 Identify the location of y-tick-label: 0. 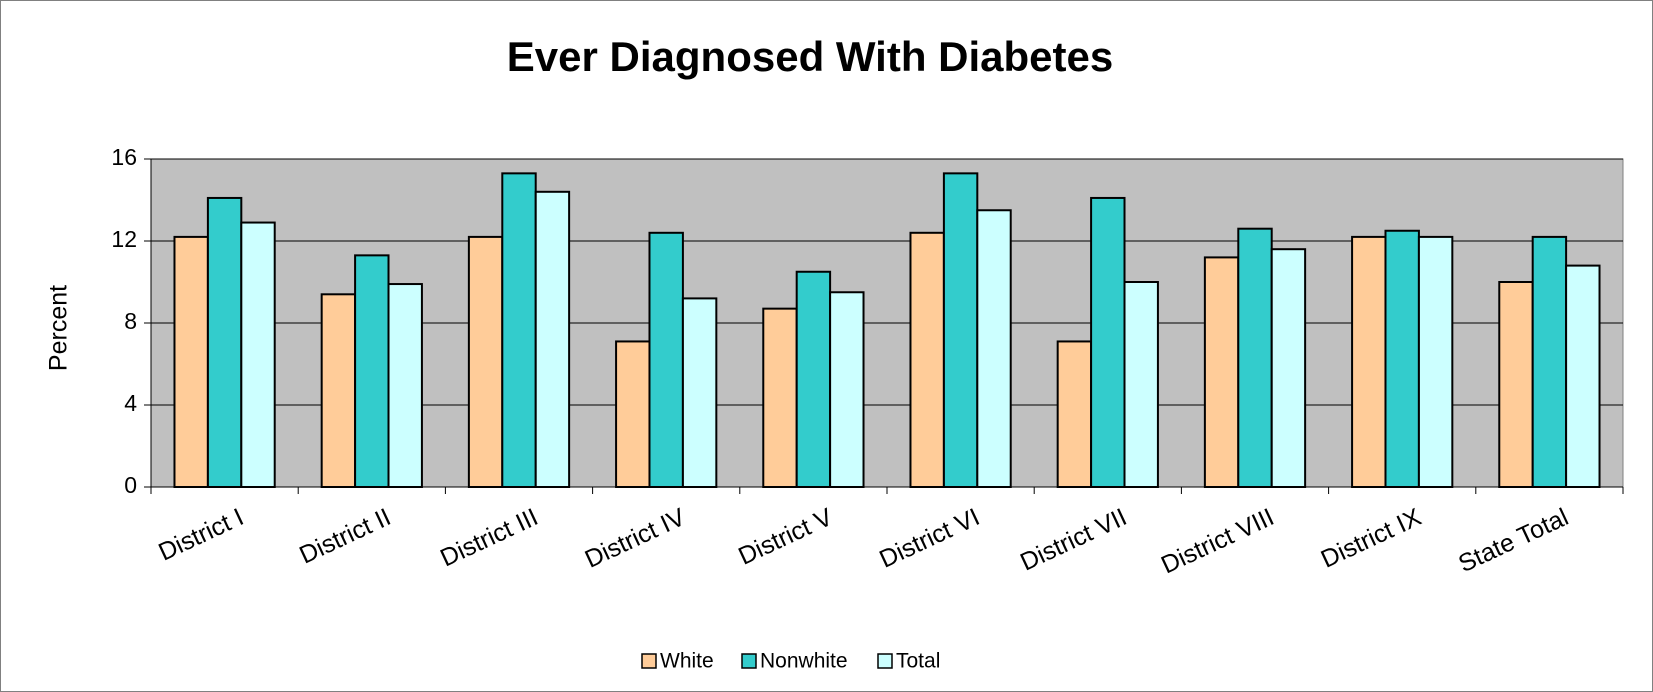
(130, 485).